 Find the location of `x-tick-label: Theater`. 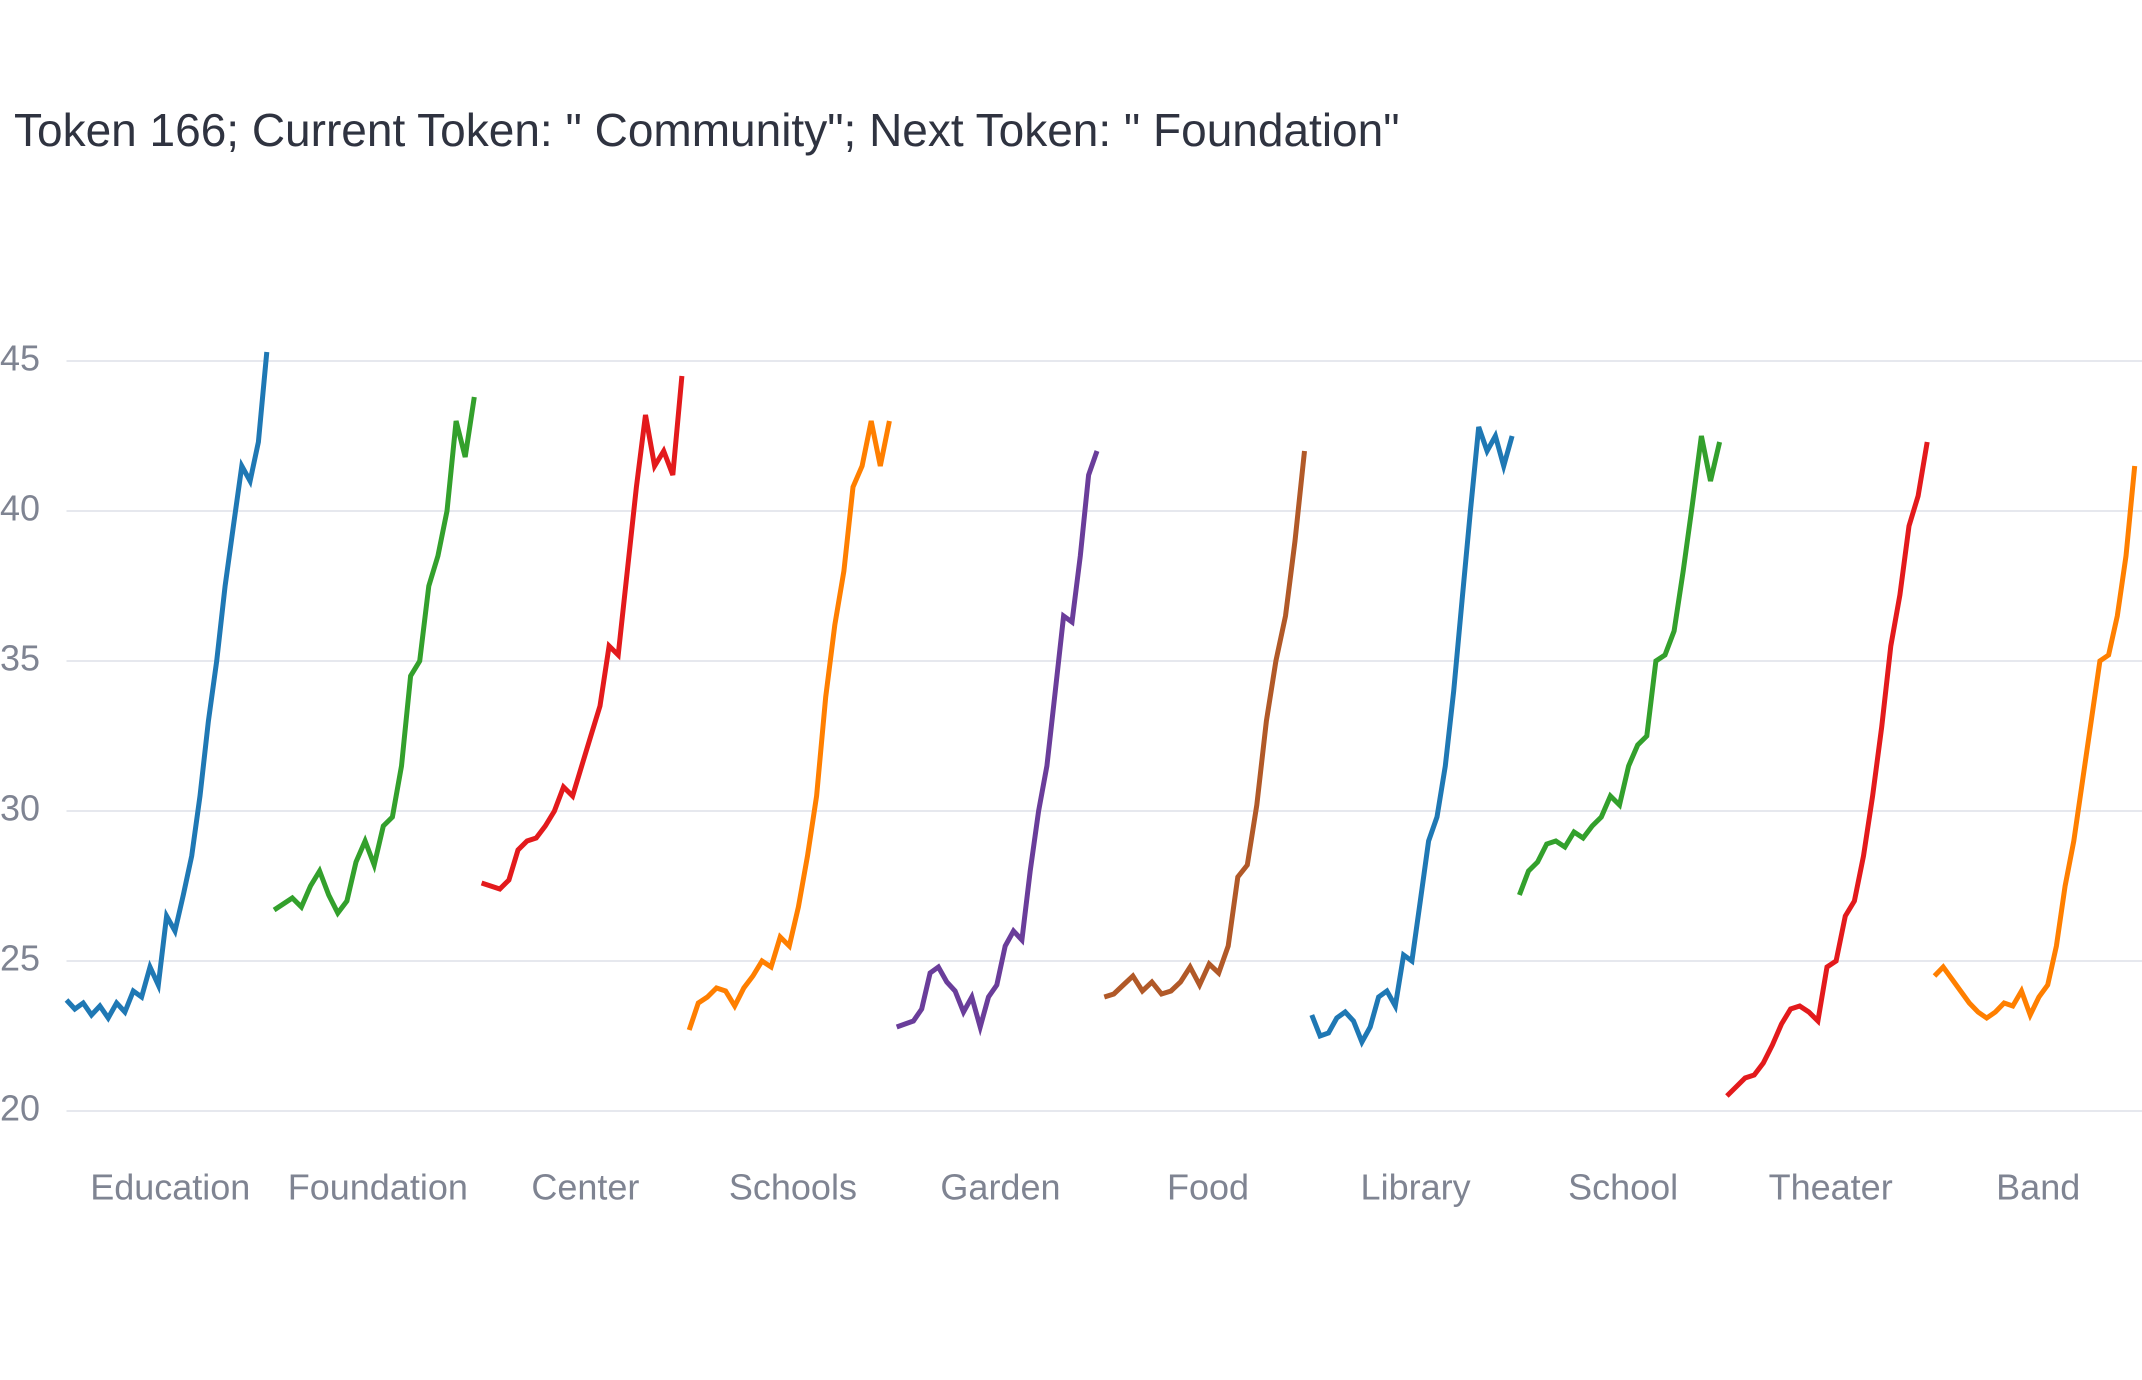

x-tick-label: Theater is located at coordinates (1831, 1187).